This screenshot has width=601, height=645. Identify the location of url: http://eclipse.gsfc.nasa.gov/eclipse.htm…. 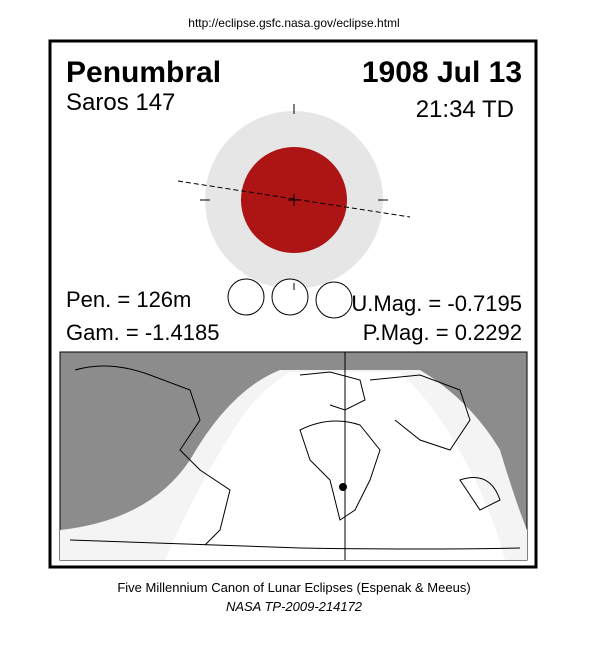
(293, 23).